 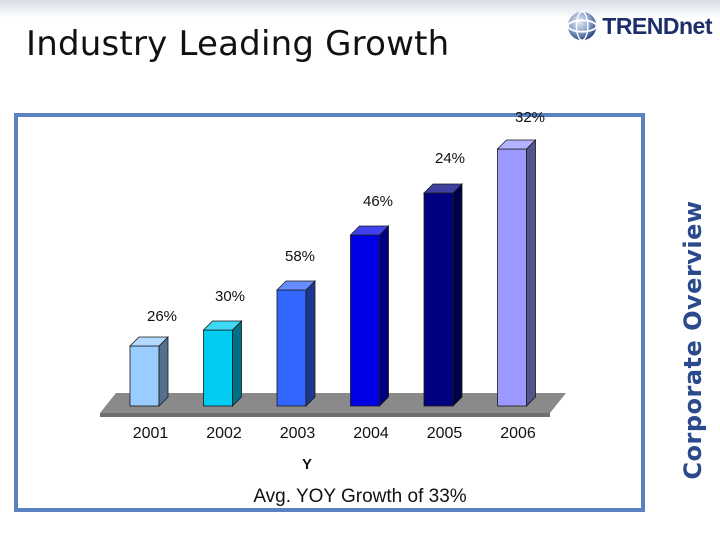 What do you see at coordinates (657, 25) in the screenshot?
I see `logo-text: TRENDnet` at bounding box center [657, 25].